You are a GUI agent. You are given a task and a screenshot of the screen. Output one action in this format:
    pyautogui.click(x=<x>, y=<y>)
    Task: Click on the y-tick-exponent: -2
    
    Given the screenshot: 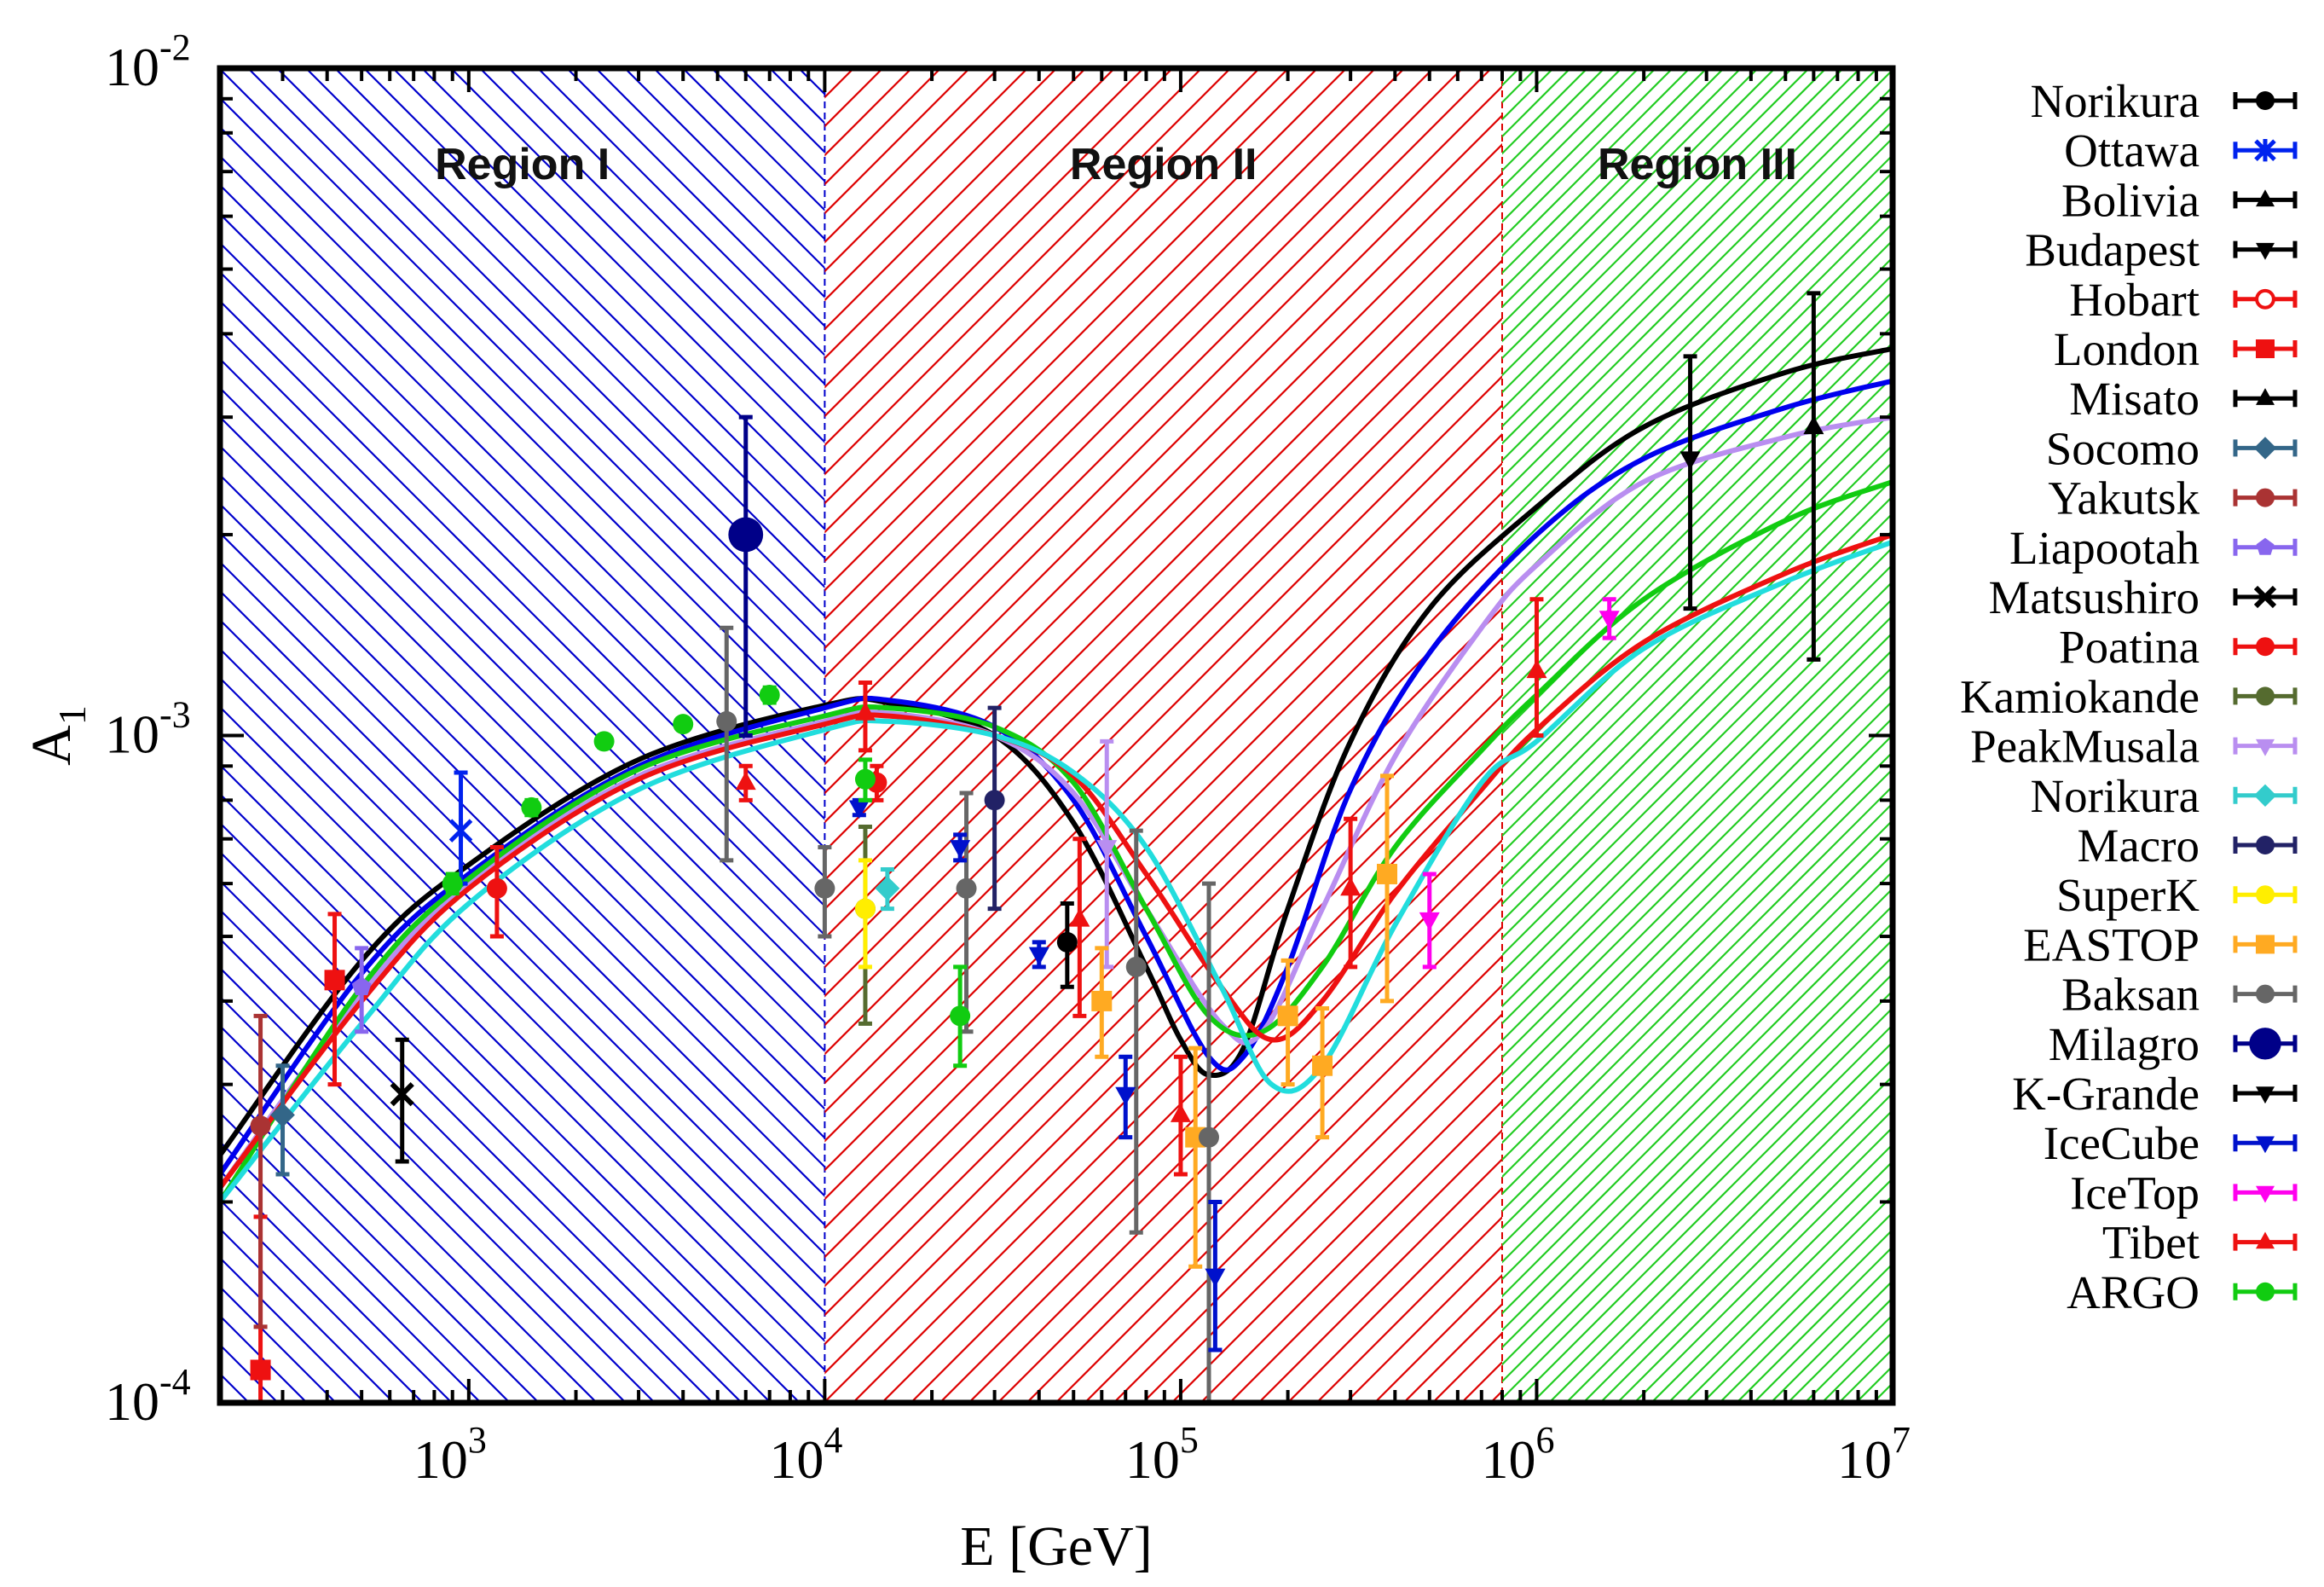 What is the action you would take?
    pyautogui.click(x=175, y=47)
    